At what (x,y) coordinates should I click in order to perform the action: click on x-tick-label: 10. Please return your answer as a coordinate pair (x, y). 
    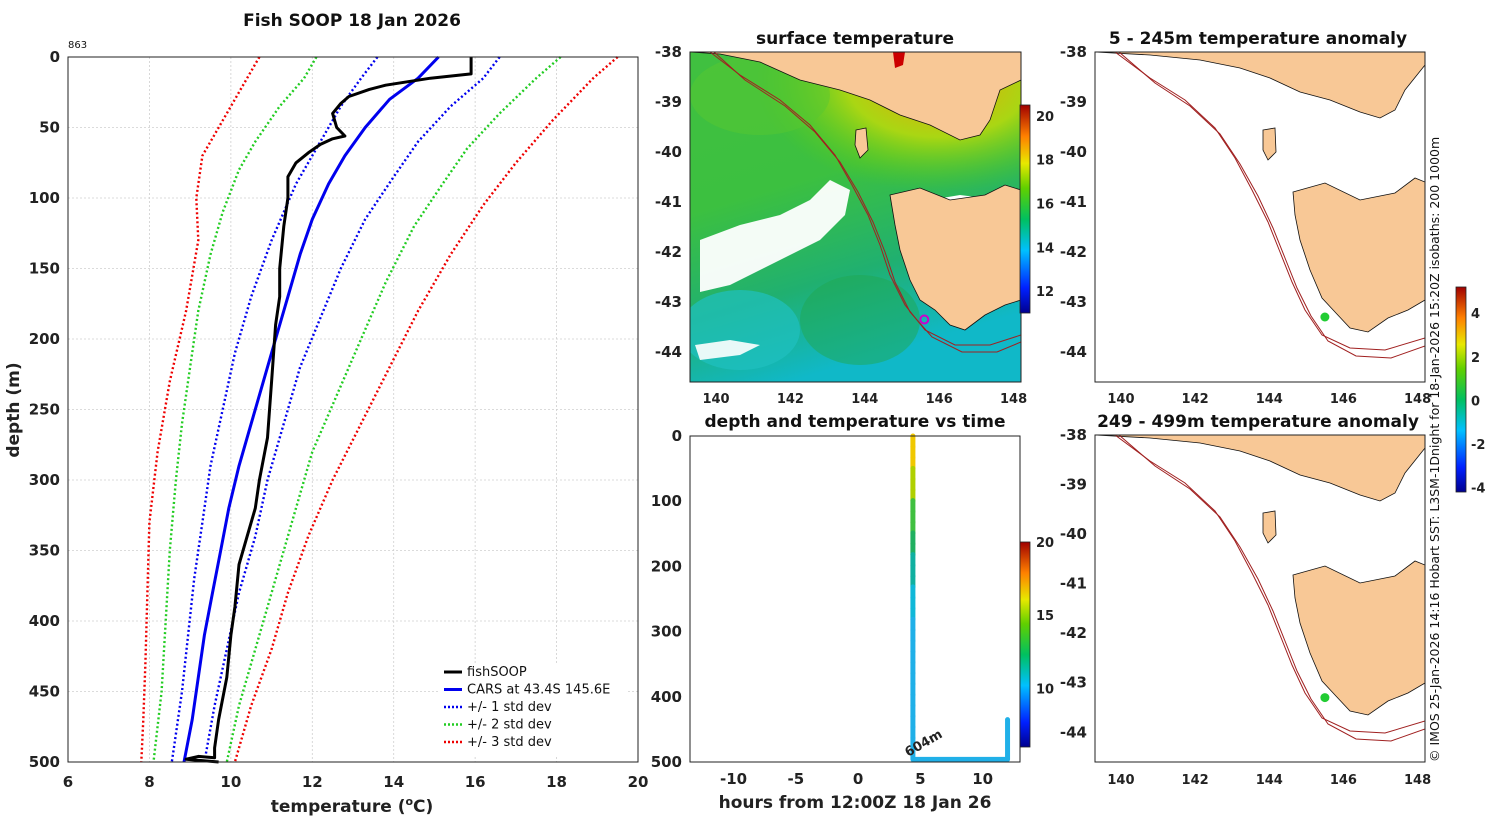
    Looking at the image, I should click on (982, 779).